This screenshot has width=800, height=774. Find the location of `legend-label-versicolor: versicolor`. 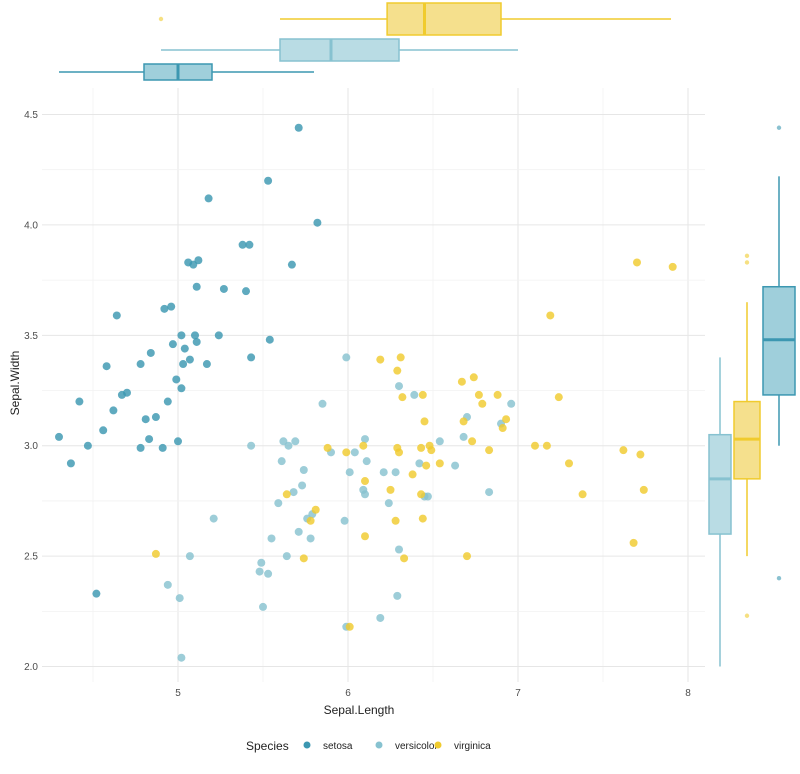

legend-label-versicolor: versicolor is located at coordinates (416, 746).